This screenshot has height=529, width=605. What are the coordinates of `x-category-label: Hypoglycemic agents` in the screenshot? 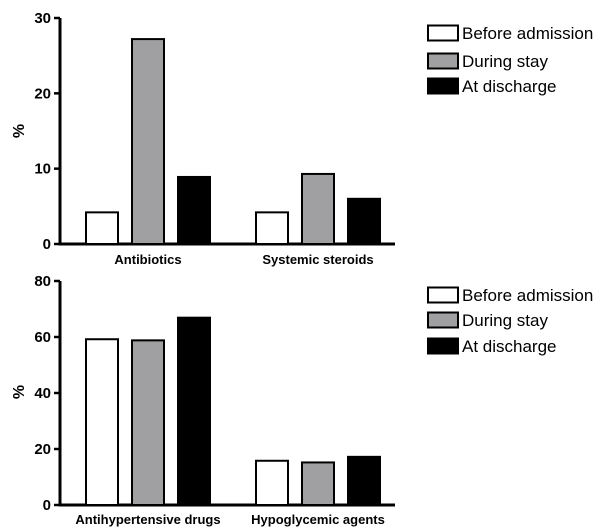 It's located at (318, 519).